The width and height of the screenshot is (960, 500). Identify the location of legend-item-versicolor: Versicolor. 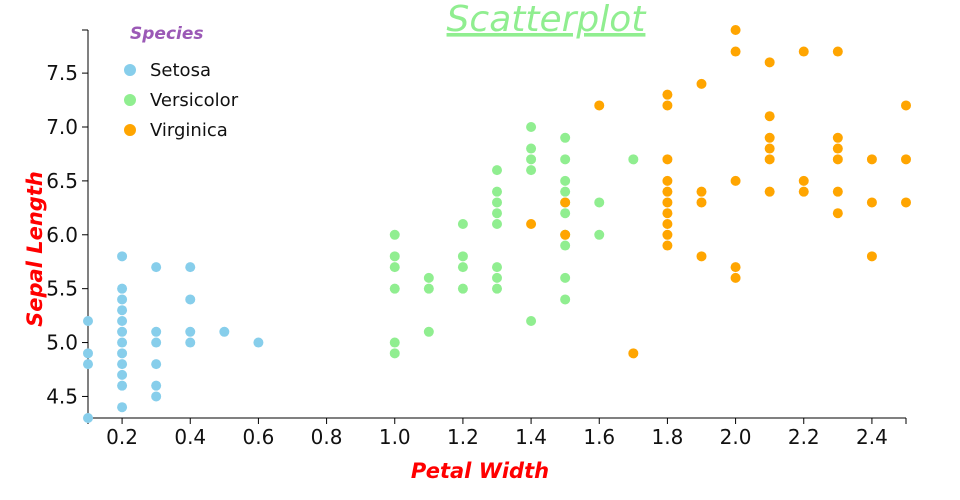
(181, 100).